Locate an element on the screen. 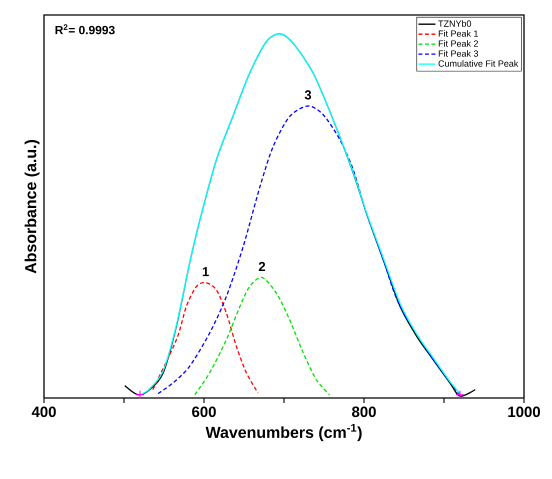 This screenshot has height=479, width=552. legend-label: Fit Peak 1 is located at coordinates (458, 33).